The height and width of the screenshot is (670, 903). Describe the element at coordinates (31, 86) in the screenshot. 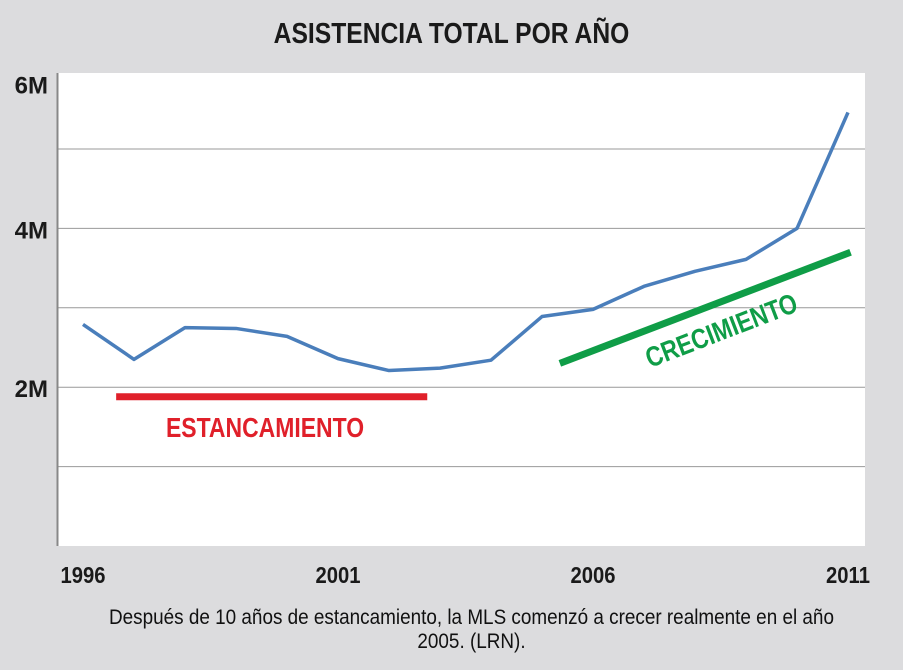

I see `y-tick-label: 6M` at that location.